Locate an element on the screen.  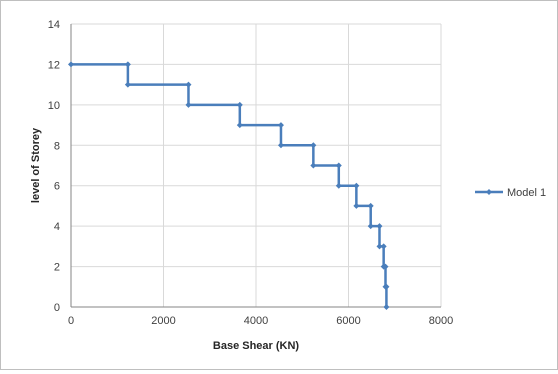
x-tick-label-4000: 4000 is located at coordinates (256, 321).